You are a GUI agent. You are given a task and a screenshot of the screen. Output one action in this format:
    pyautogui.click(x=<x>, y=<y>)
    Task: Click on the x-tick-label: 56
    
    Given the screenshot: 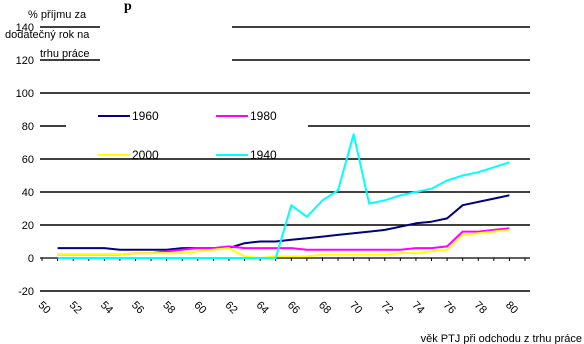 What is the action you would take?
    pyautogui.click(x=137, y=307)
    